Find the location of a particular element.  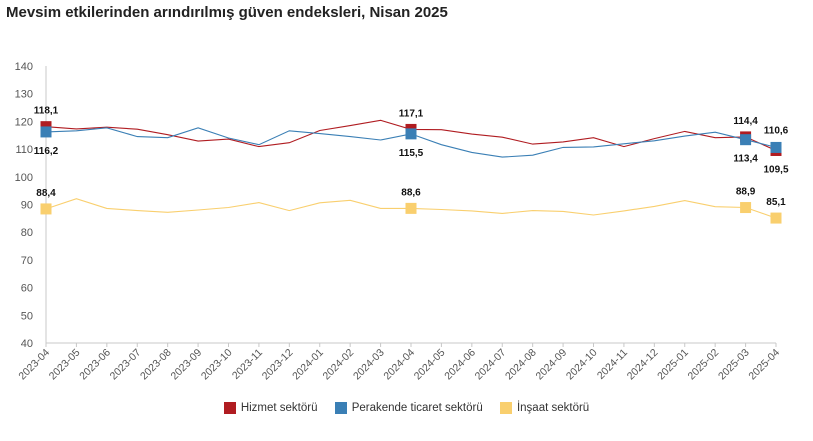

y-tick-label: 140 is located at coordinates (24, 67).